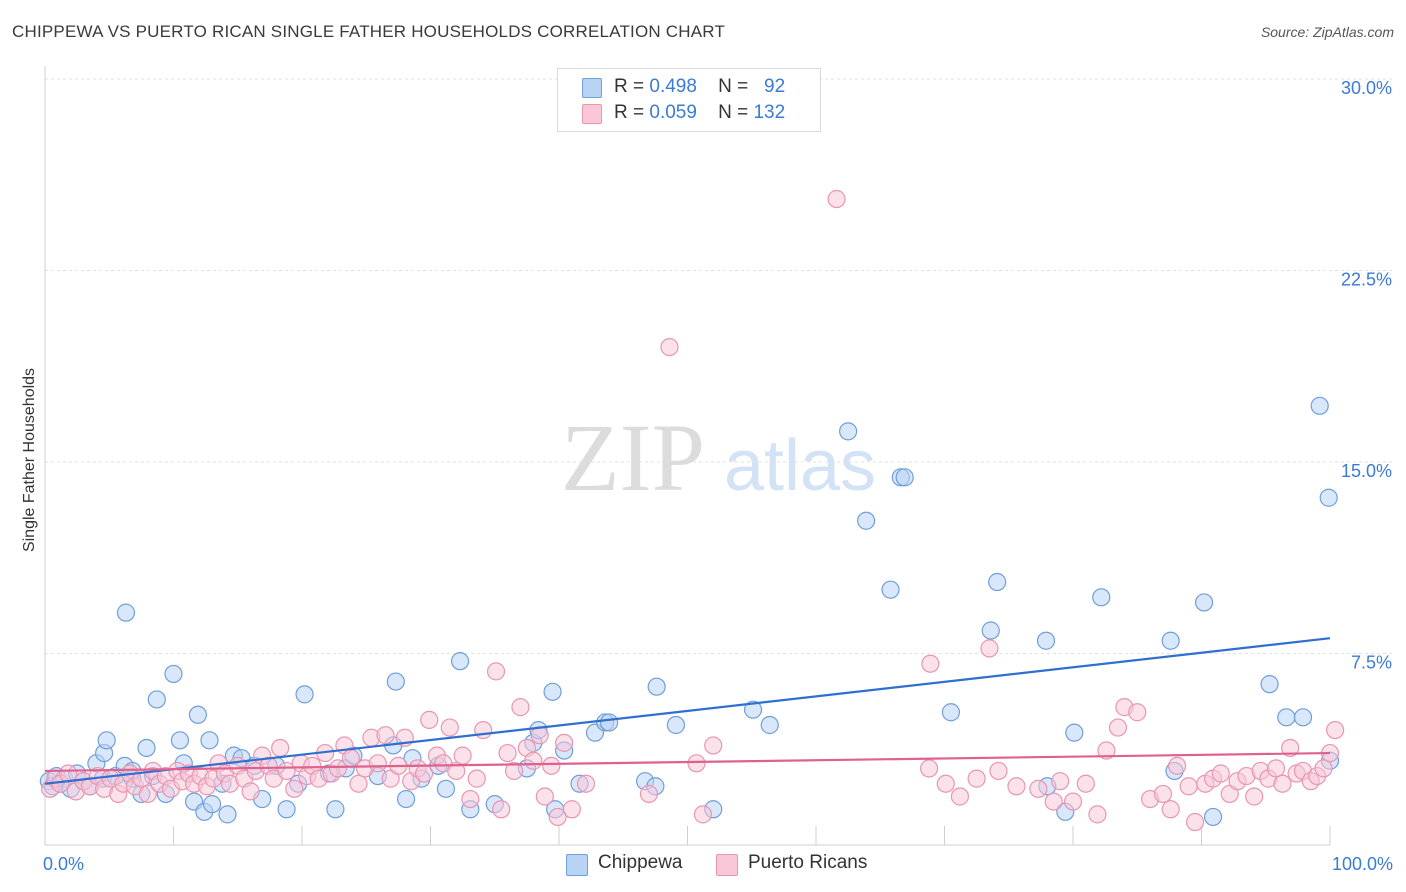 Image resolution: width=1406 pixels, height=892 pixels. I want to click on legend-r-value: 0.059, so click(673, 112).